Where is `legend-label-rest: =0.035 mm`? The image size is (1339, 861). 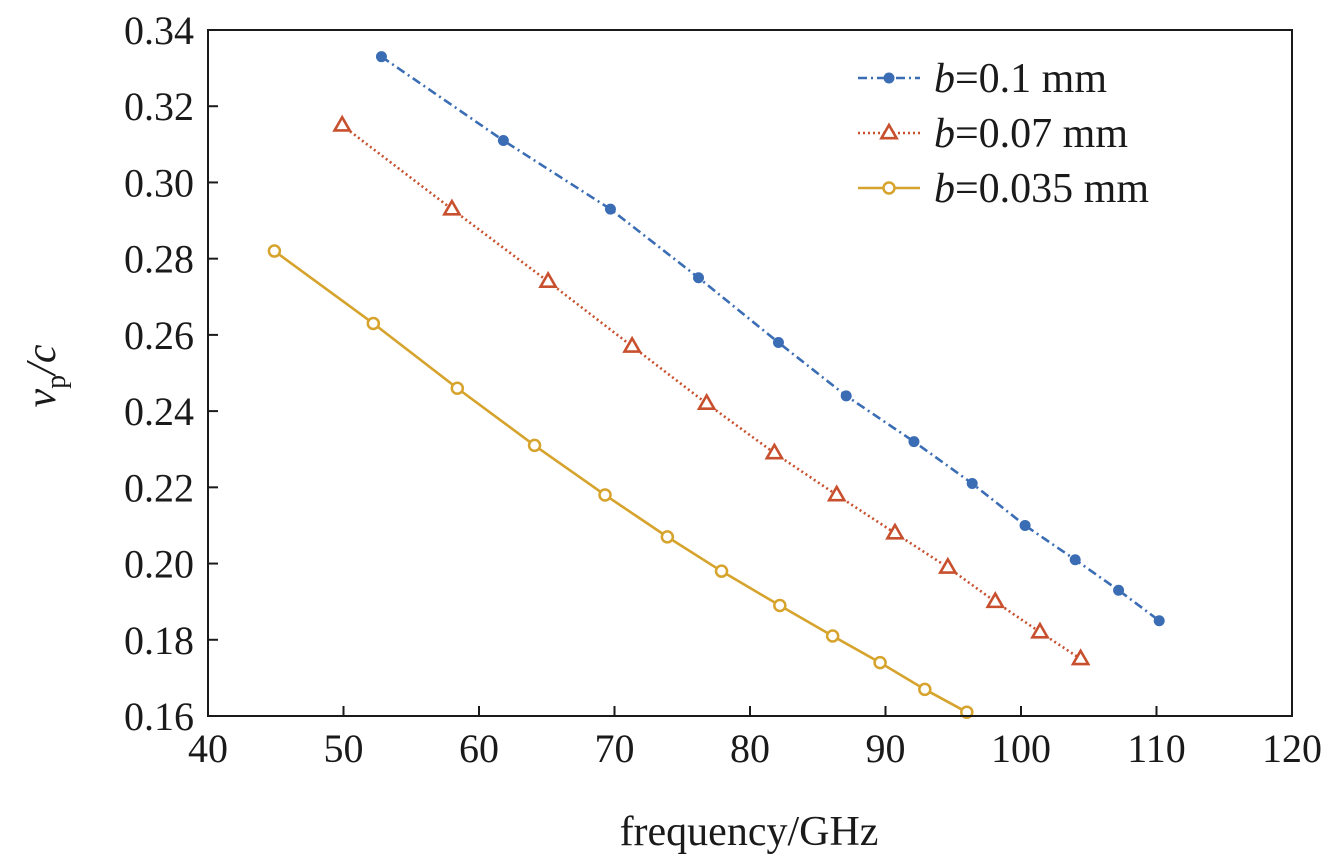
legend-label-rest: =0.035 mm is located at coordinates (1052, 189).